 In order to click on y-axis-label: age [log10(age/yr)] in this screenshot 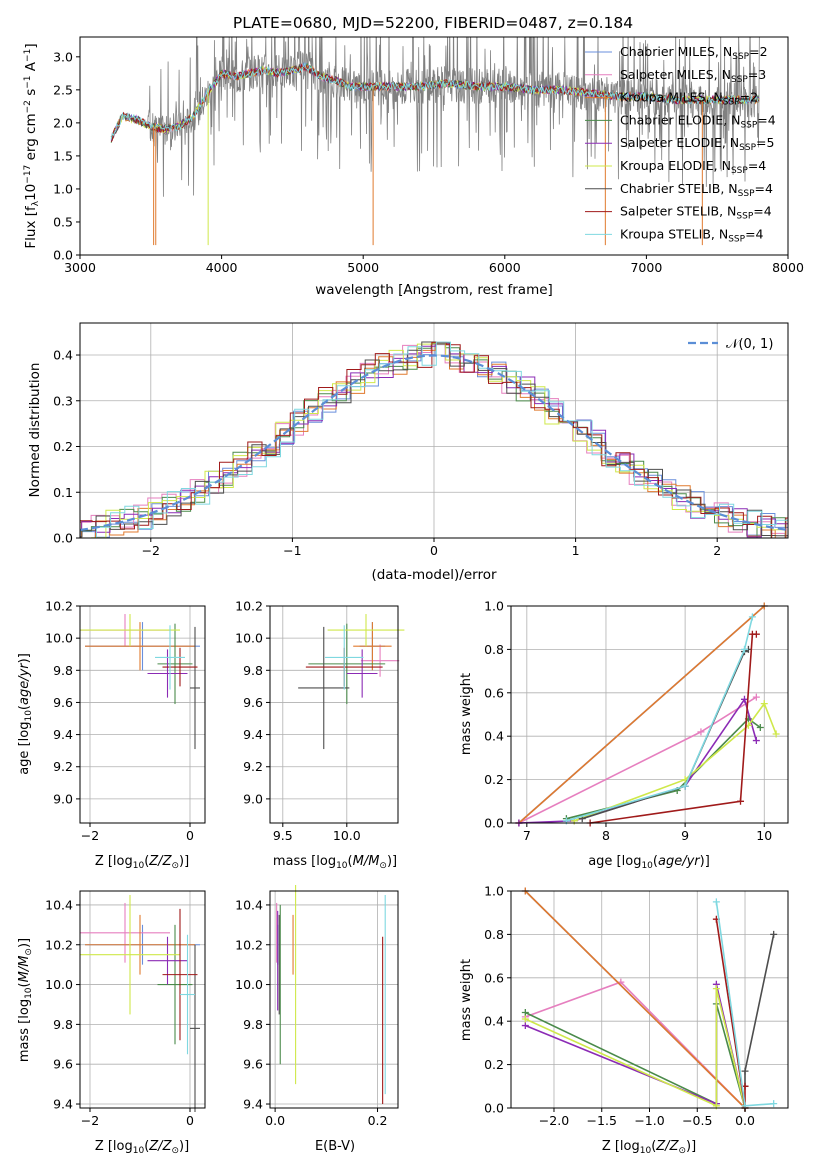, I will do `click(25, 714)`.